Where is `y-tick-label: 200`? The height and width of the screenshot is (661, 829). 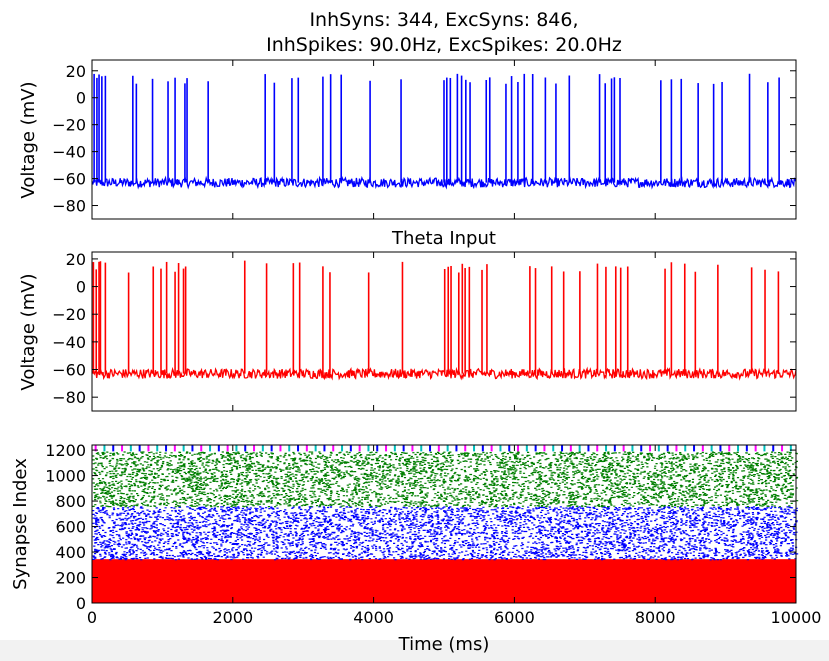 y-tick-label: 200 is located at coordinates (70, 578).